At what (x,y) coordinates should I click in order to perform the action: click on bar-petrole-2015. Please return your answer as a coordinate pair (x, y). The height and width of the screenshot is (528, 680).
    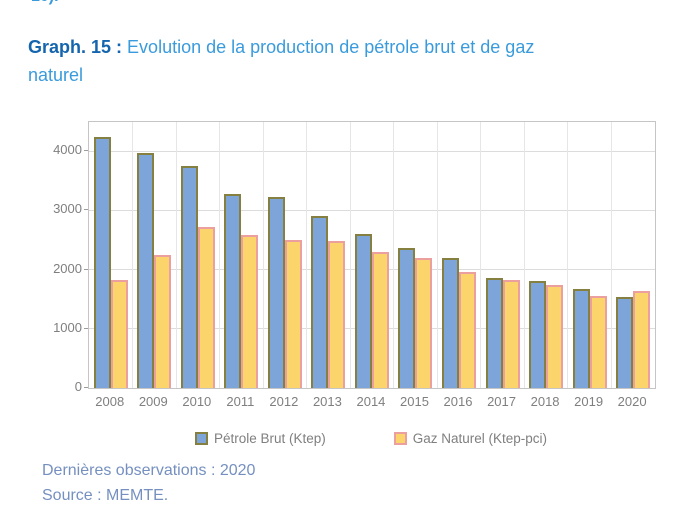
    Looking at the image, I should click on (407, 318).